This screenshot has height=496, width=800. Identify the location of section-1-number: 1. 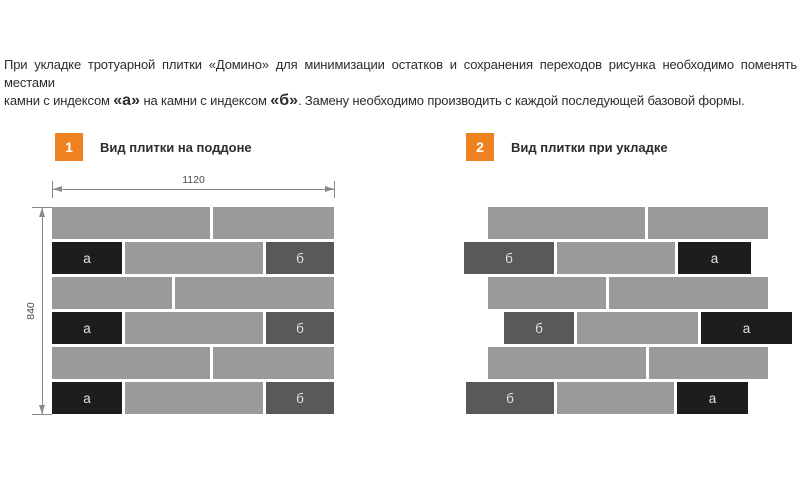
(69, 147).